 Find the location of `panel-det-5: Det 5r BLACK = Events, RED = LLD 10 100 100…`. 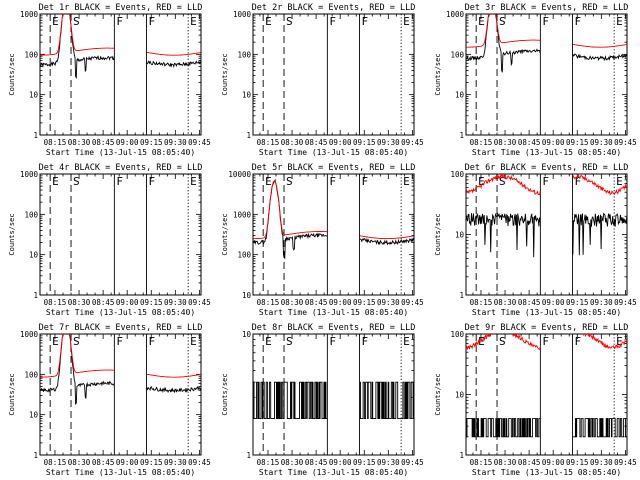

panel-det-5: Det 5r BLACK = Events, RED = LLD 10 100 100… is located at coordinates (322, 240).